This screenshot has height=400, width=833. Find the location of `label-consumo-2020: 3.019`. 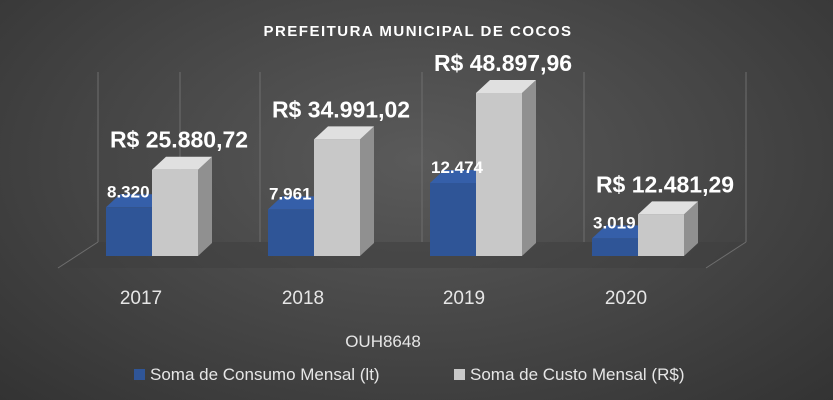

label-consumo-2020: 3.019 is located at coordinates (614, 222).